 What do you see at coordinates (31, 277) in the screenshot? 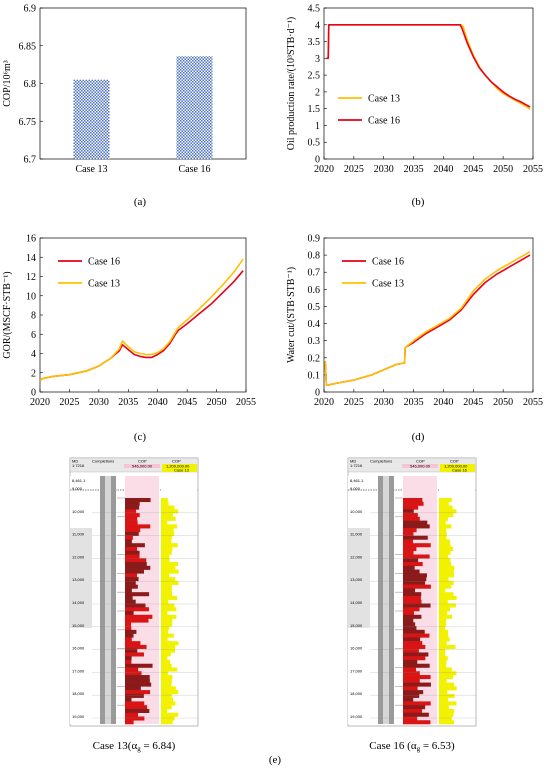
I see `y-tick-label: 12` at bounding box center [31, 277].